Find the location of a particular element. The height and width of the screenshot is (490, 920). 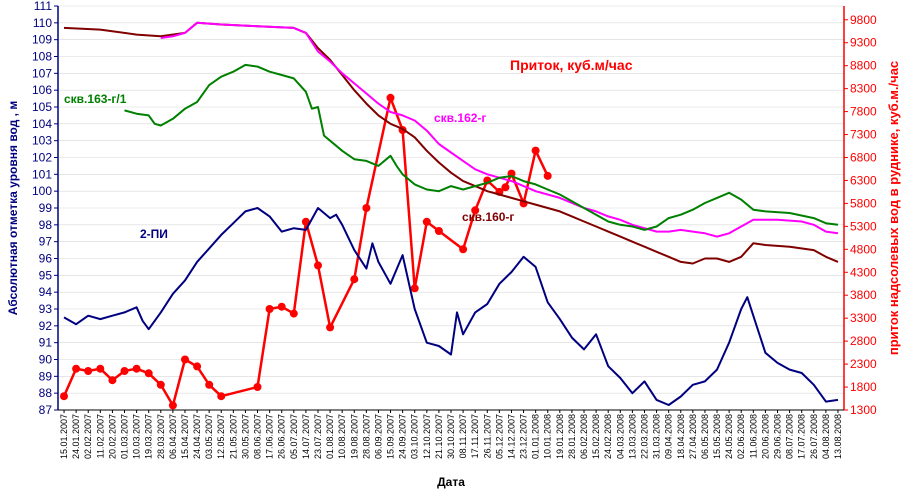

x-tick-label: 02.06.2008 is located at coordinates (741, 436).